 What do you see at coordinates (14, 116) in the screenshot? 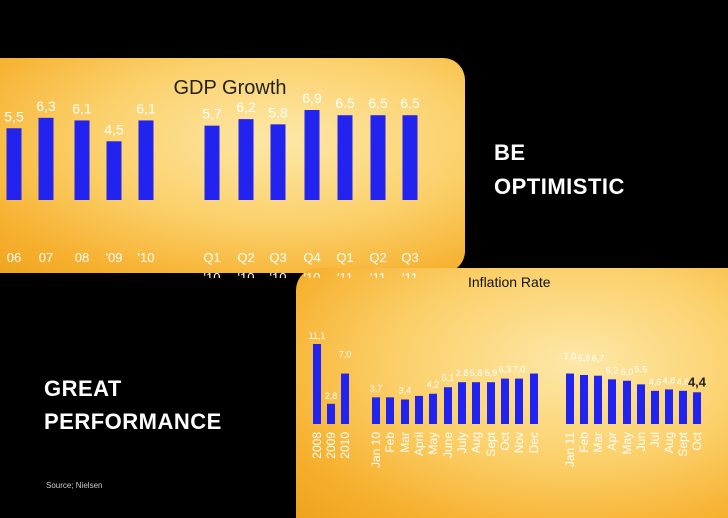
I see `gdp-data-label: 5,5` at bounding box center [14, 116].